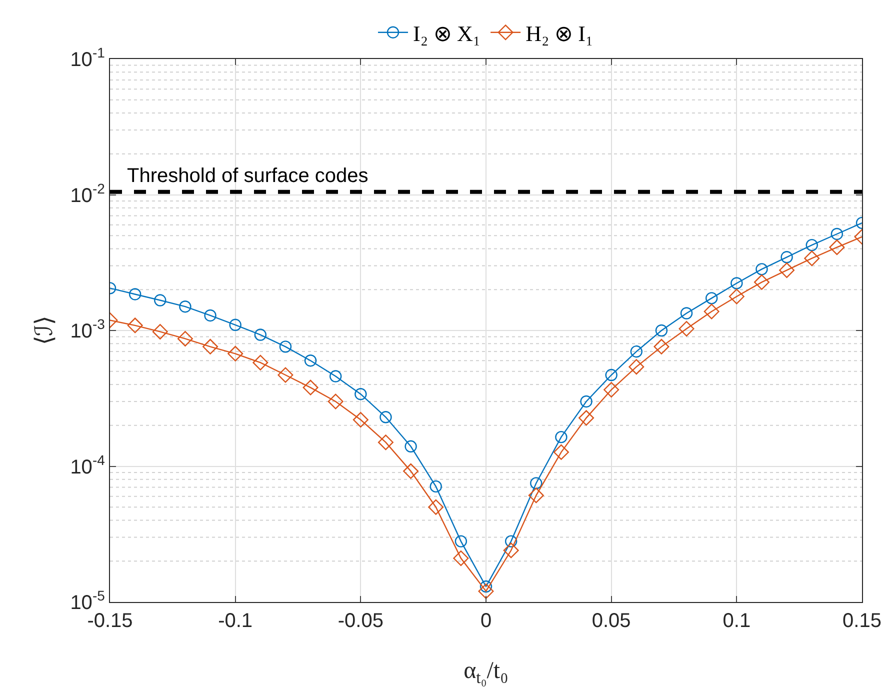 The image size is (893, 687). What do you see at coordinates (88, 329) in the screenshot?
I see `y-tick-label: 10$^{-3}$` at bounding box center [88, 329].